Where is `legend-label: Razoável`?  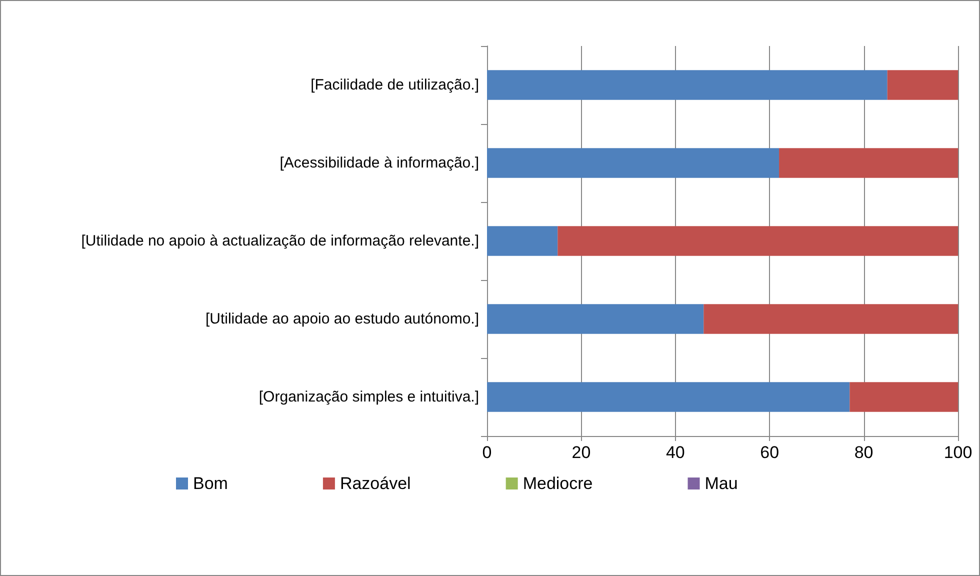
legend-label: Razoável is located at coordinates (375, 483).